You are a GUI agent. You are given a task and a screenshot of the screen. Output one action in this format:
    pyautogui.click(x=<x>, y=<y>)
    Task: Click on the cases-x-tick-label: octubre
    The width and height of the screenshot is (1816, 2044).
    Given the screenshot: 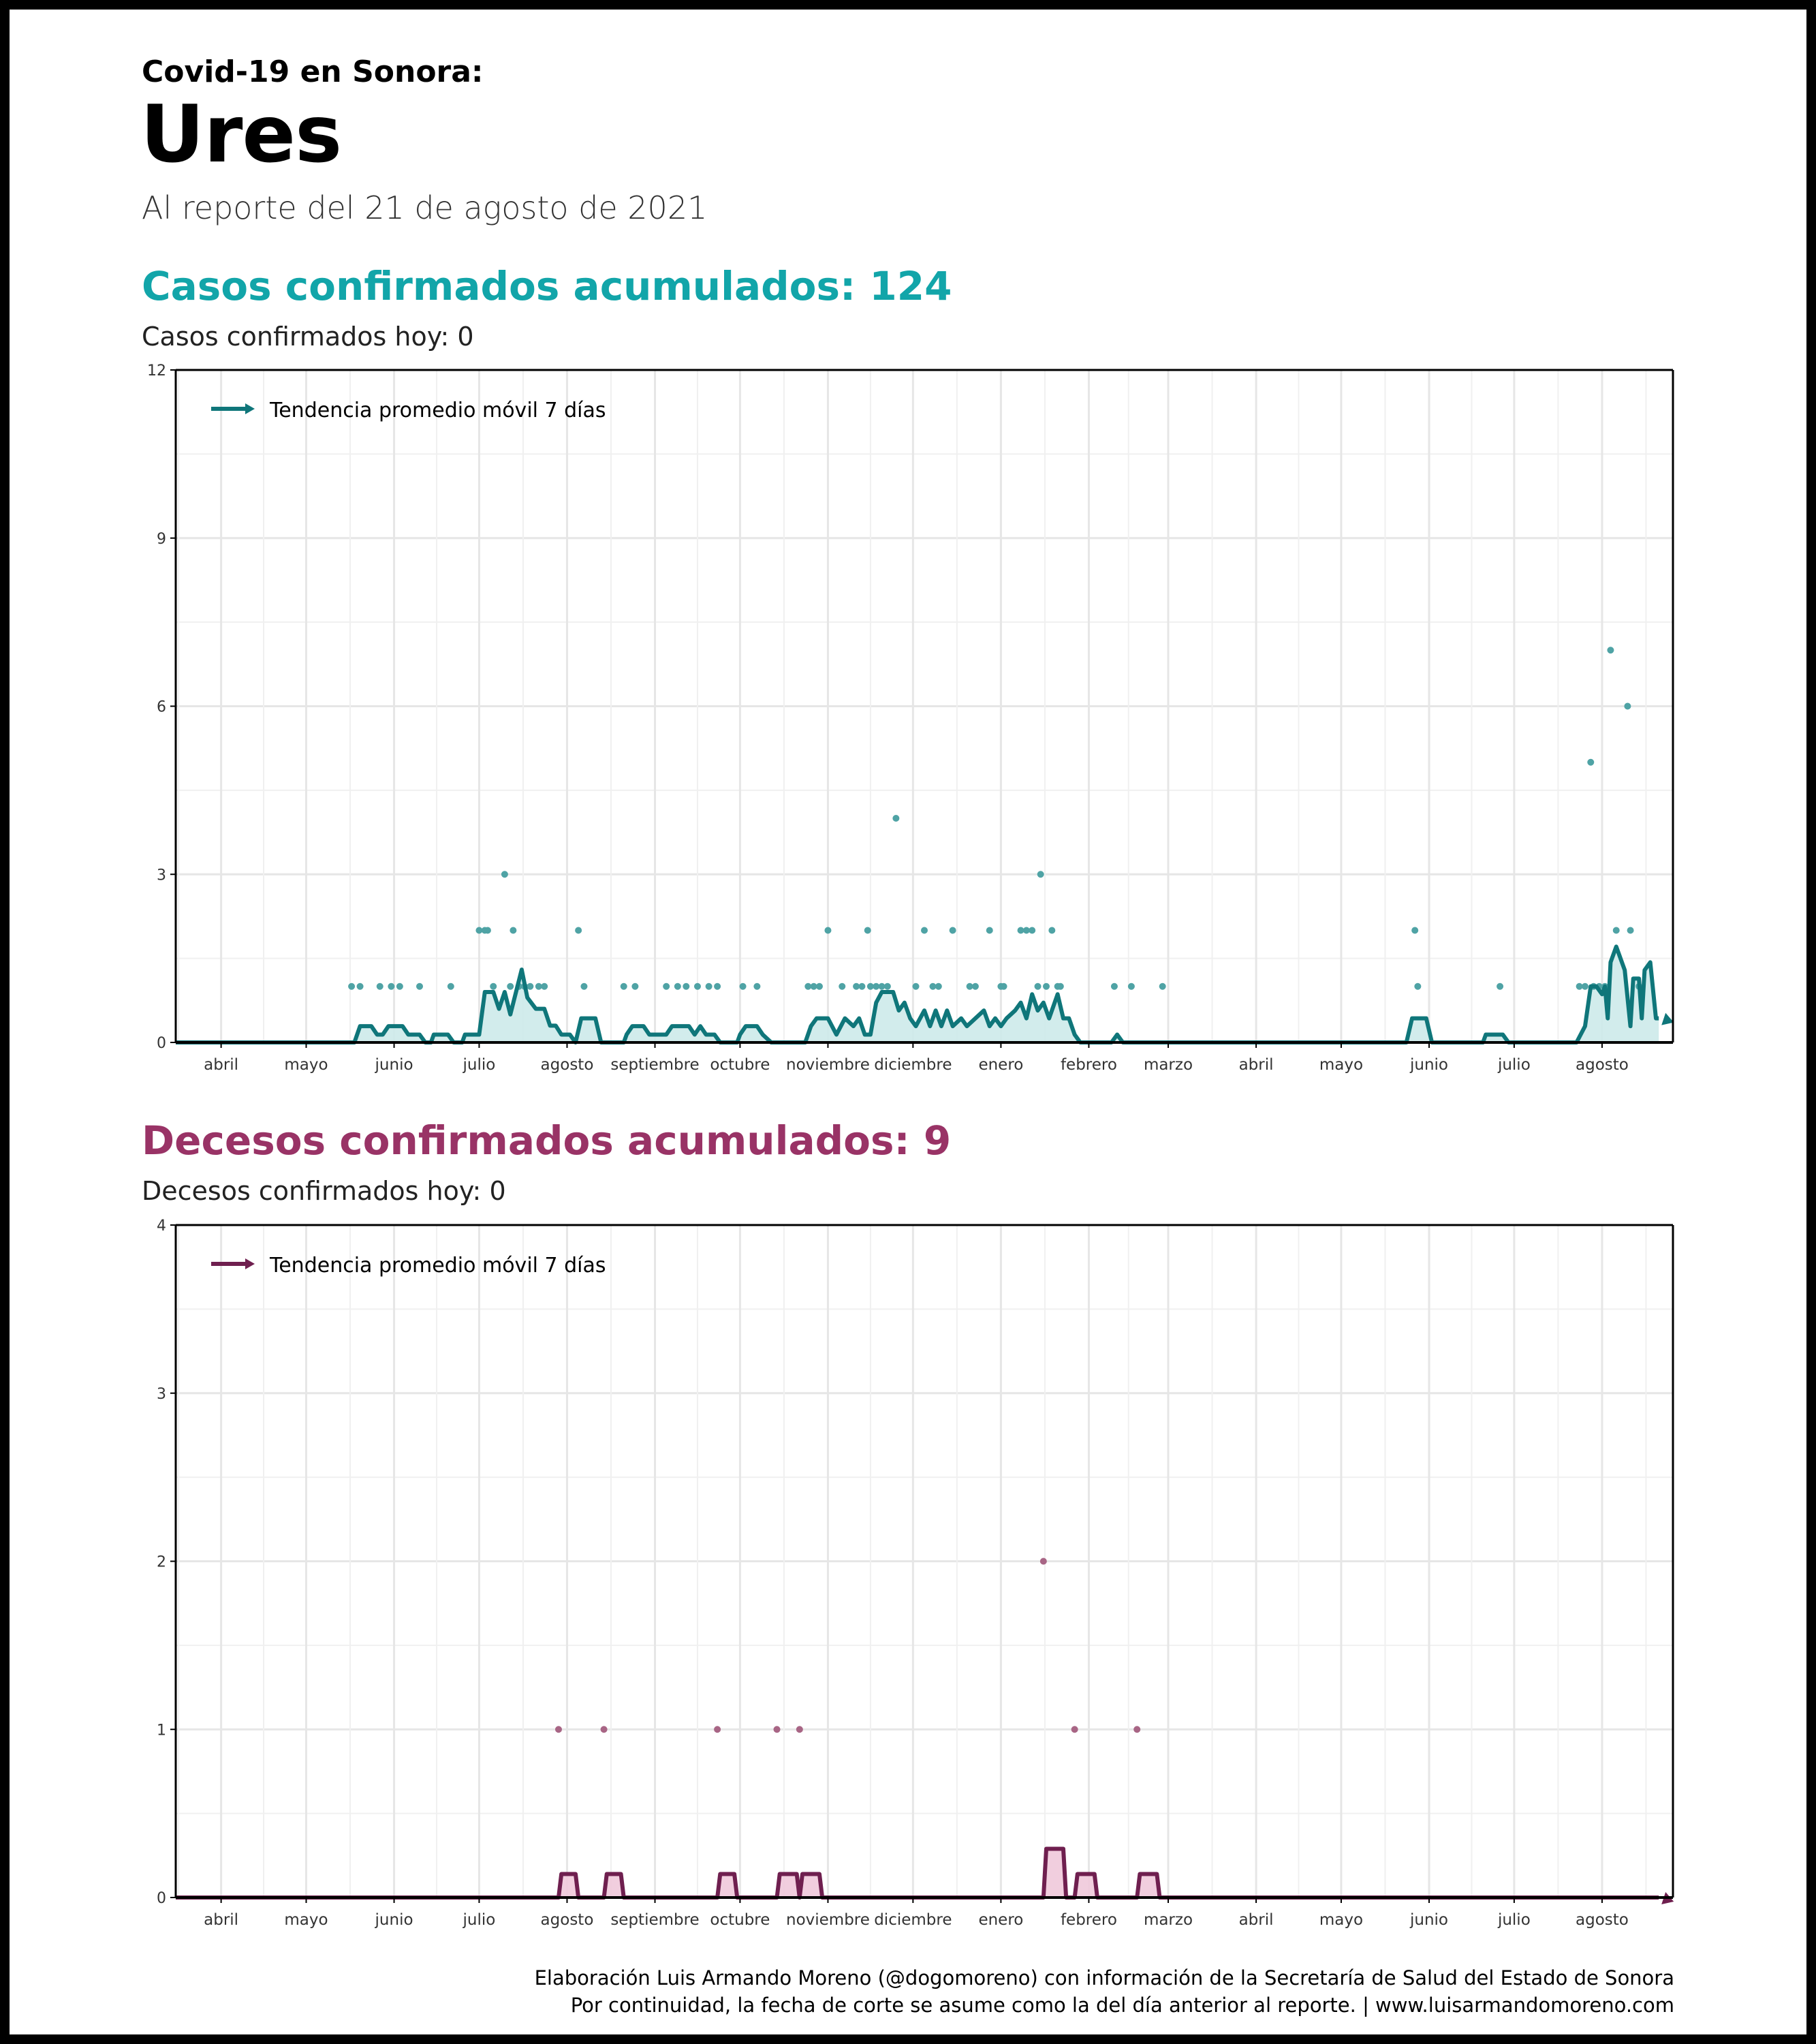 What is the action you would take?
    pyautogui.click(x=740, y=1065)
    